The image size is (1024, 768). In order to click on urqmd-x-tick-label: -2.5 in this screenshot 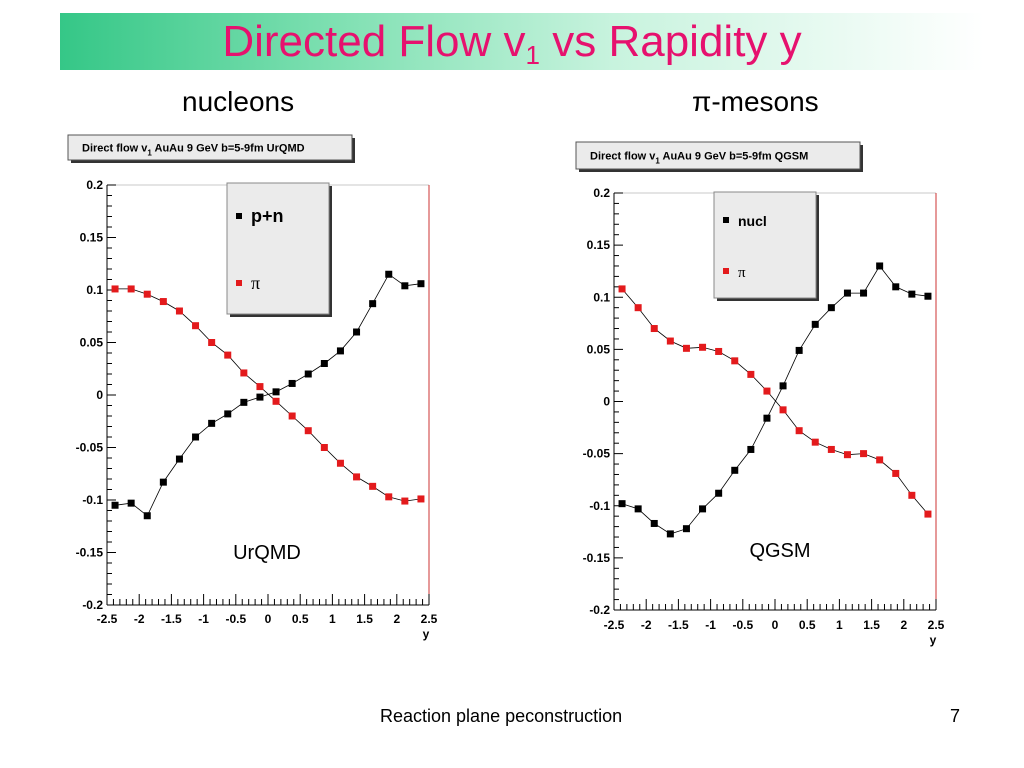, I will do `click(107, 619)`.